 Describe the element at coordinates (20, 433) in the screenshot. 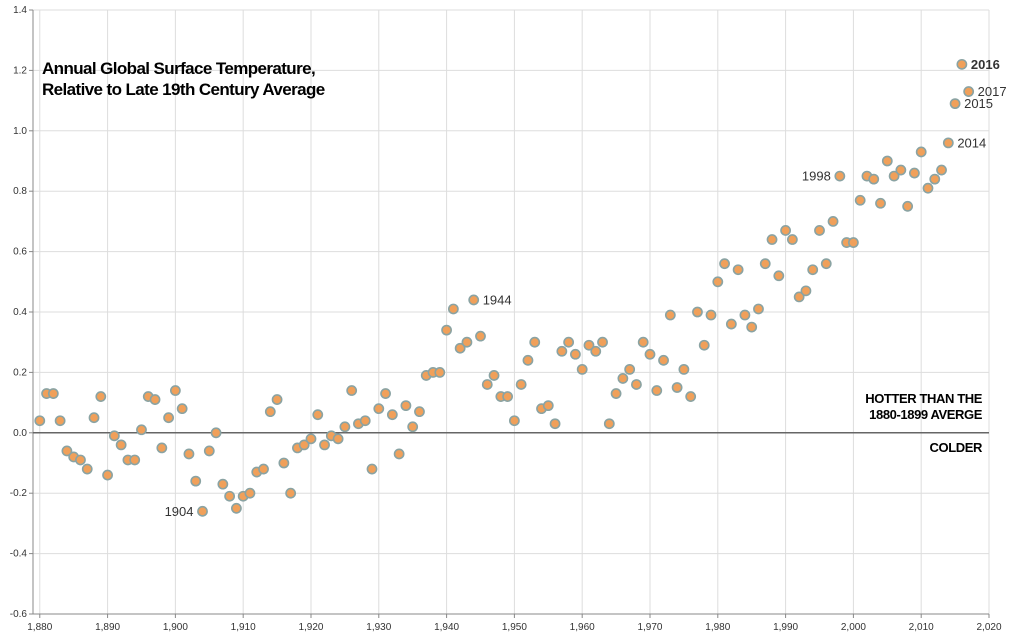

I see `y-tick-label: 0.0` at that location.